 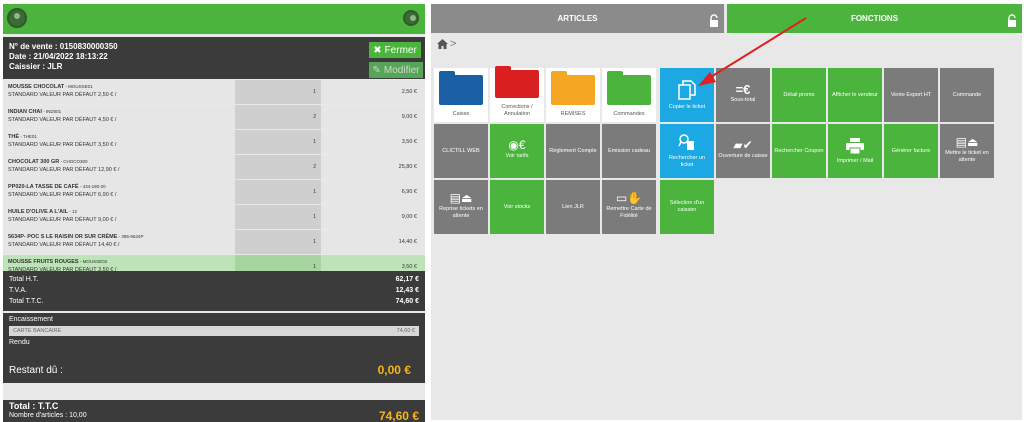 I want to click on close-ticket-button: ✖ Fermer, so click(x=395, y=50).